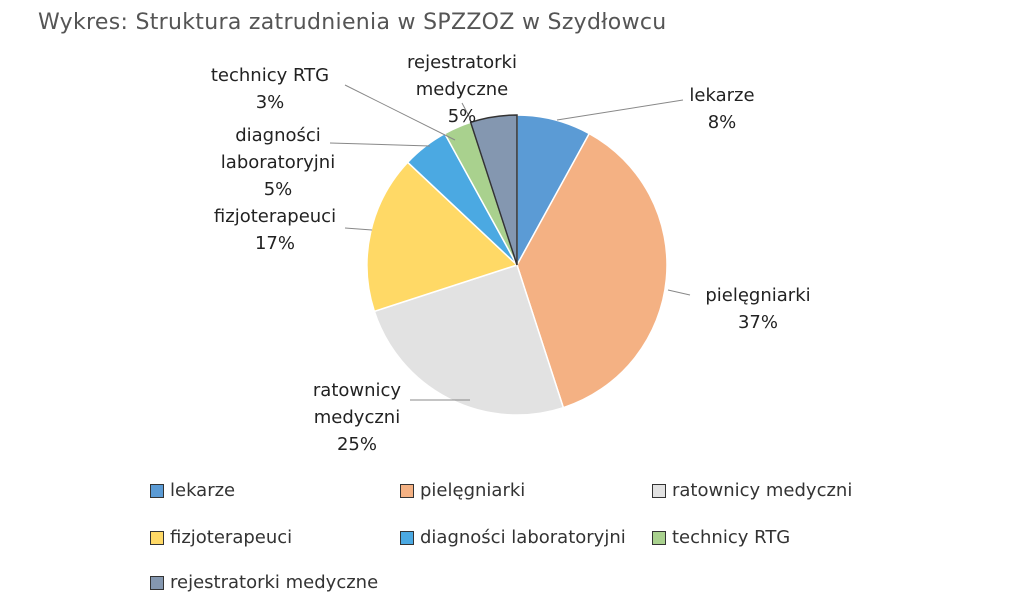  I want to click on data-label: diagności laboratoryjni 5%, so click(278, 162).